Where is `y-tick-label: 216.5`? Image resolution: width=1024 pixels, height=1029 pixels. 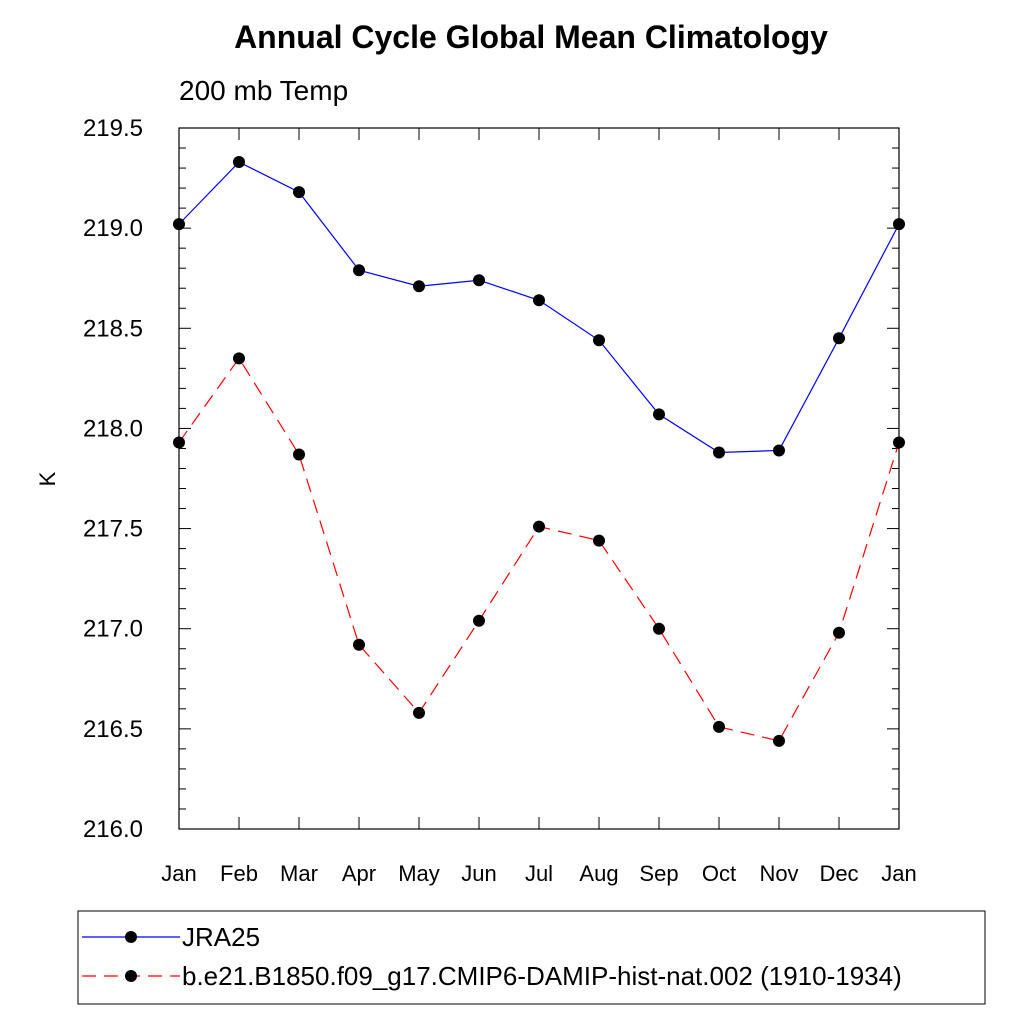 y-tick-label: 216.5 is located at coordinates (113, 729).